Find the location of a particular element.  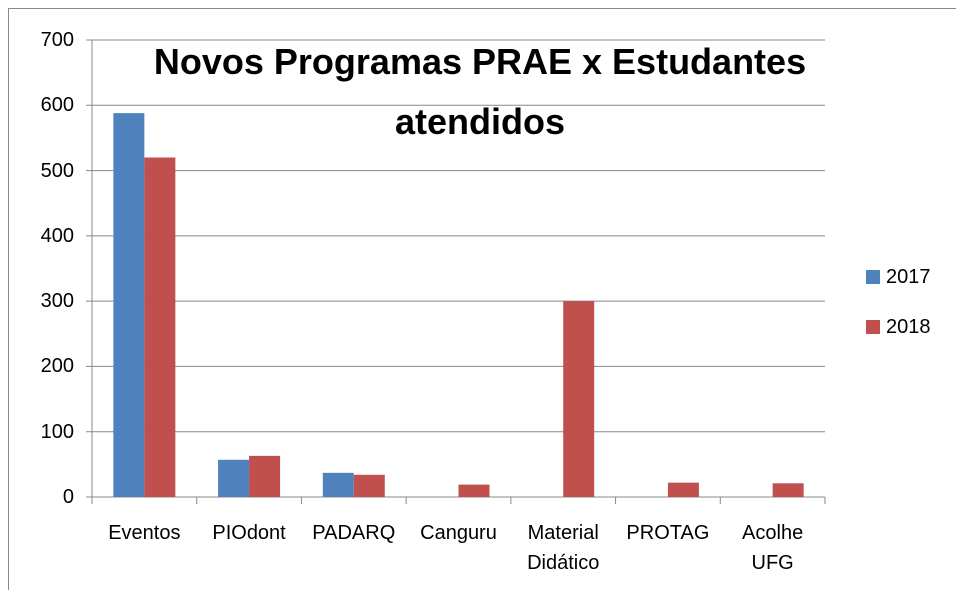

x-tick-label: PADARQ is located at coordinates (354, 533).